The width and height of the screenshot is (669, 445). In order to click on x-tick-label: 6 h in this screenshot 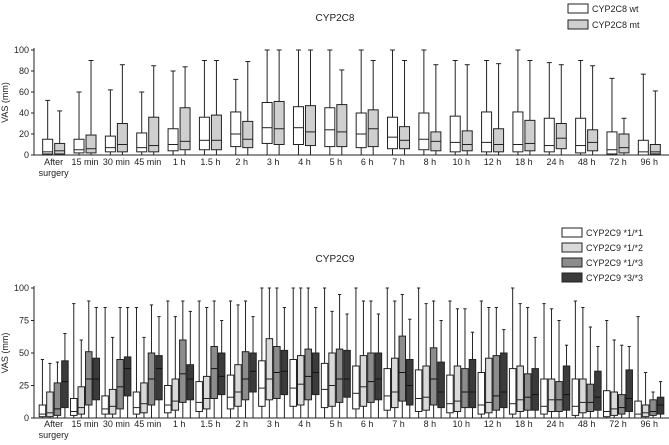, I will do `click(367, 162)`.